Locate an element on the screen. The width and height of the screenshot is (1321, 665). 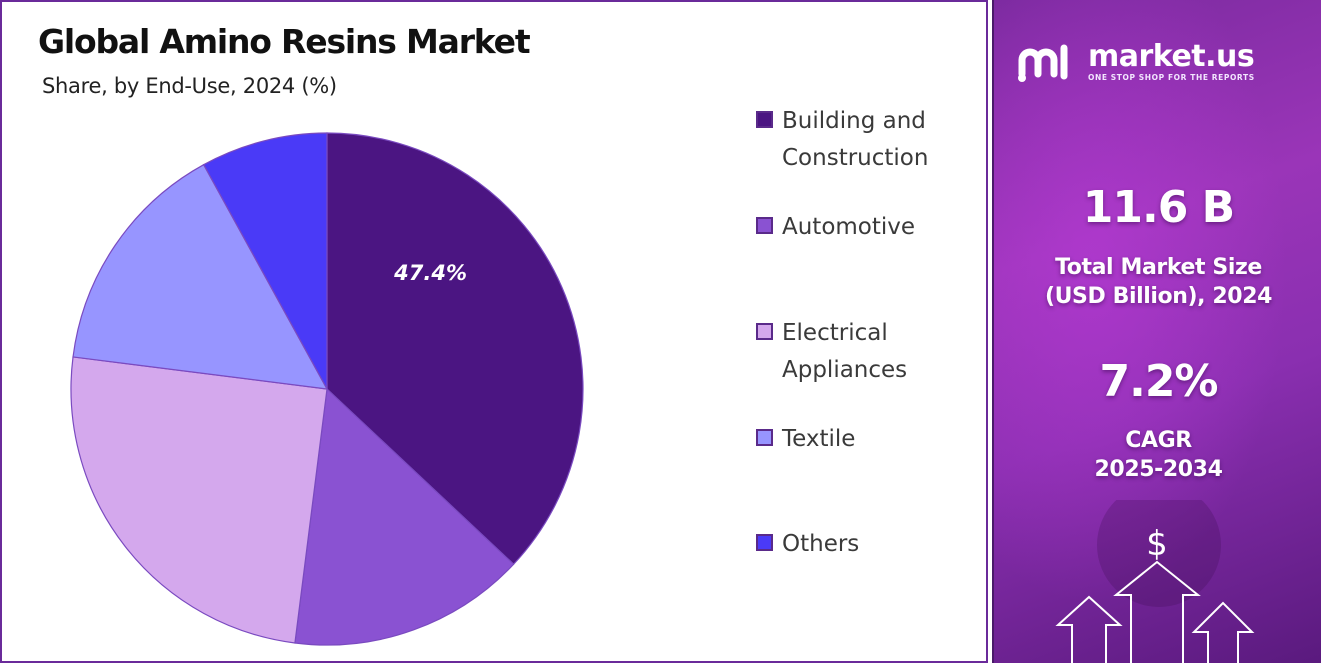
market-size-label-line2: (USD Billion), 2024 is located at coordinates (1158, 296).